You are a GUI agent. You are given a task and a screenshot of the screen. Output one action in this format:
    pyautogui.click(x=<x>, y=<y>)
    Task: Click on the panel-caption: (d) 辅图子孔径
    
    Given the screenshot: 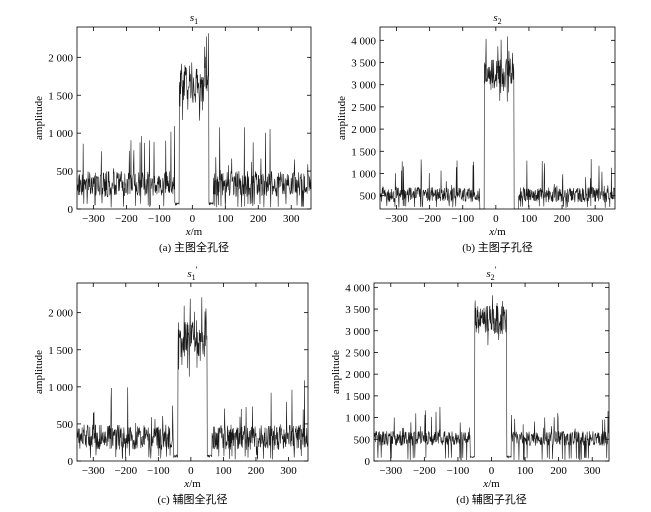 What is the action you would take?
    pyautogui.click(x=491, y=499)
    